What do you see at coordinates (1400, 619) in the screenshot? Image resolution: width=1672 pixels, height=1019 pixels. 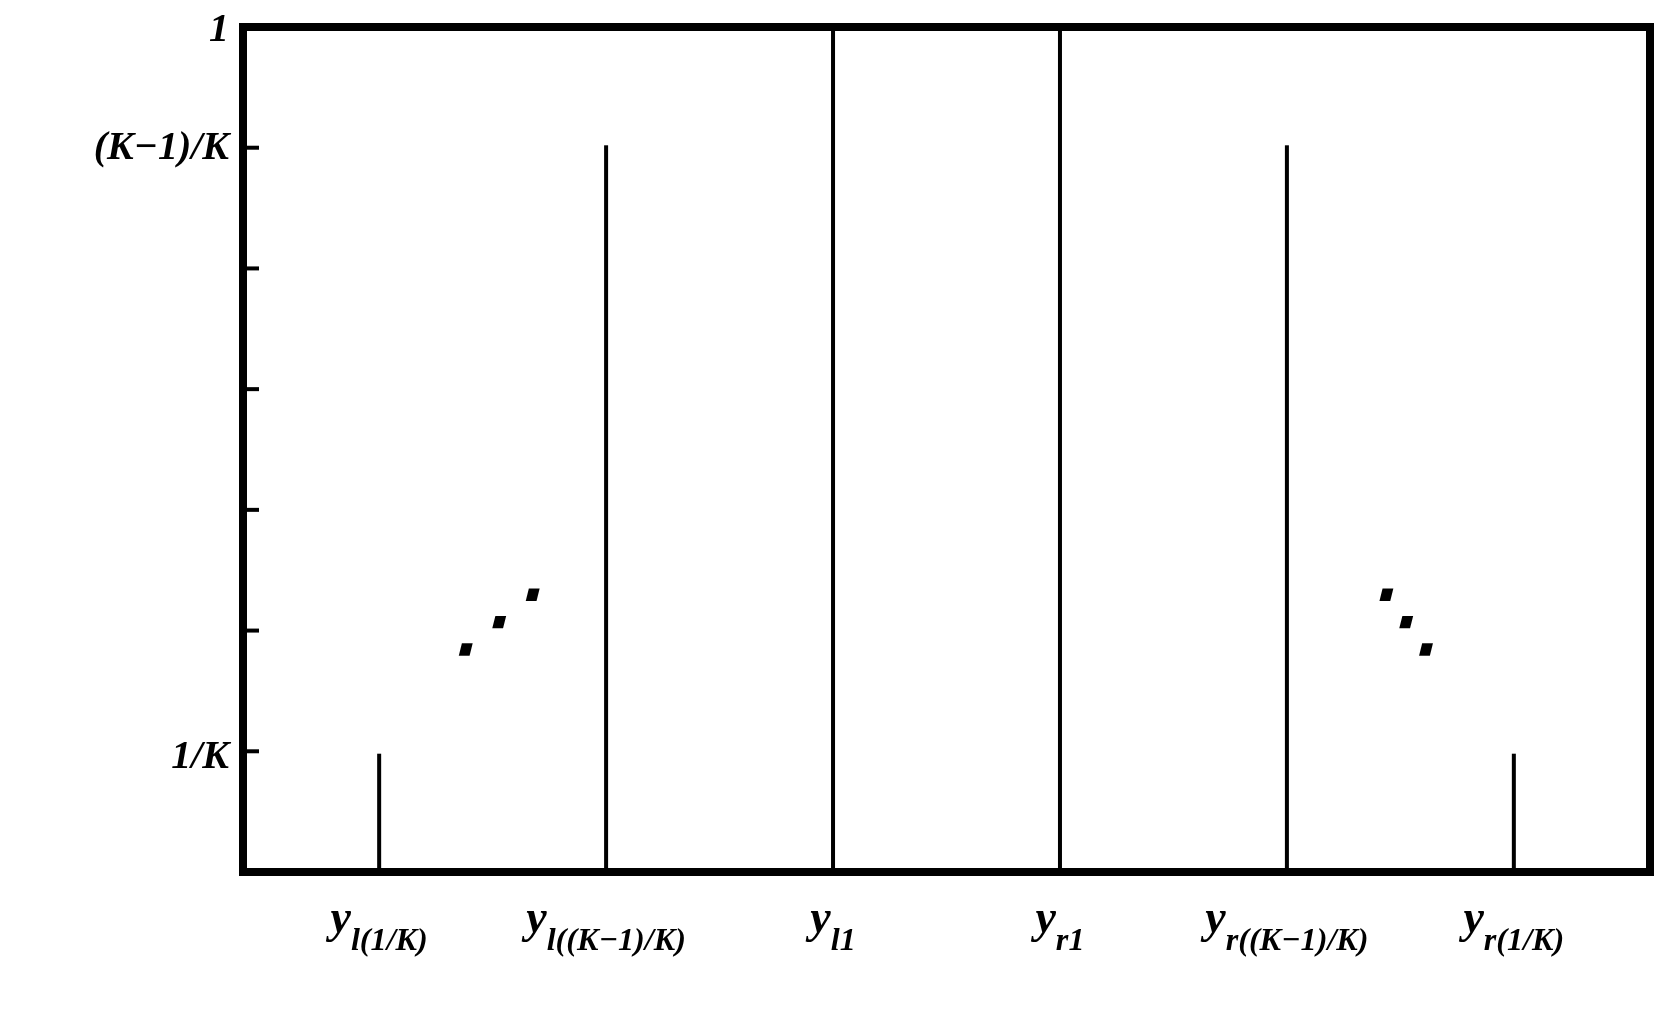 I see `annotation: ⋱` at bounding box center [1400, 619].